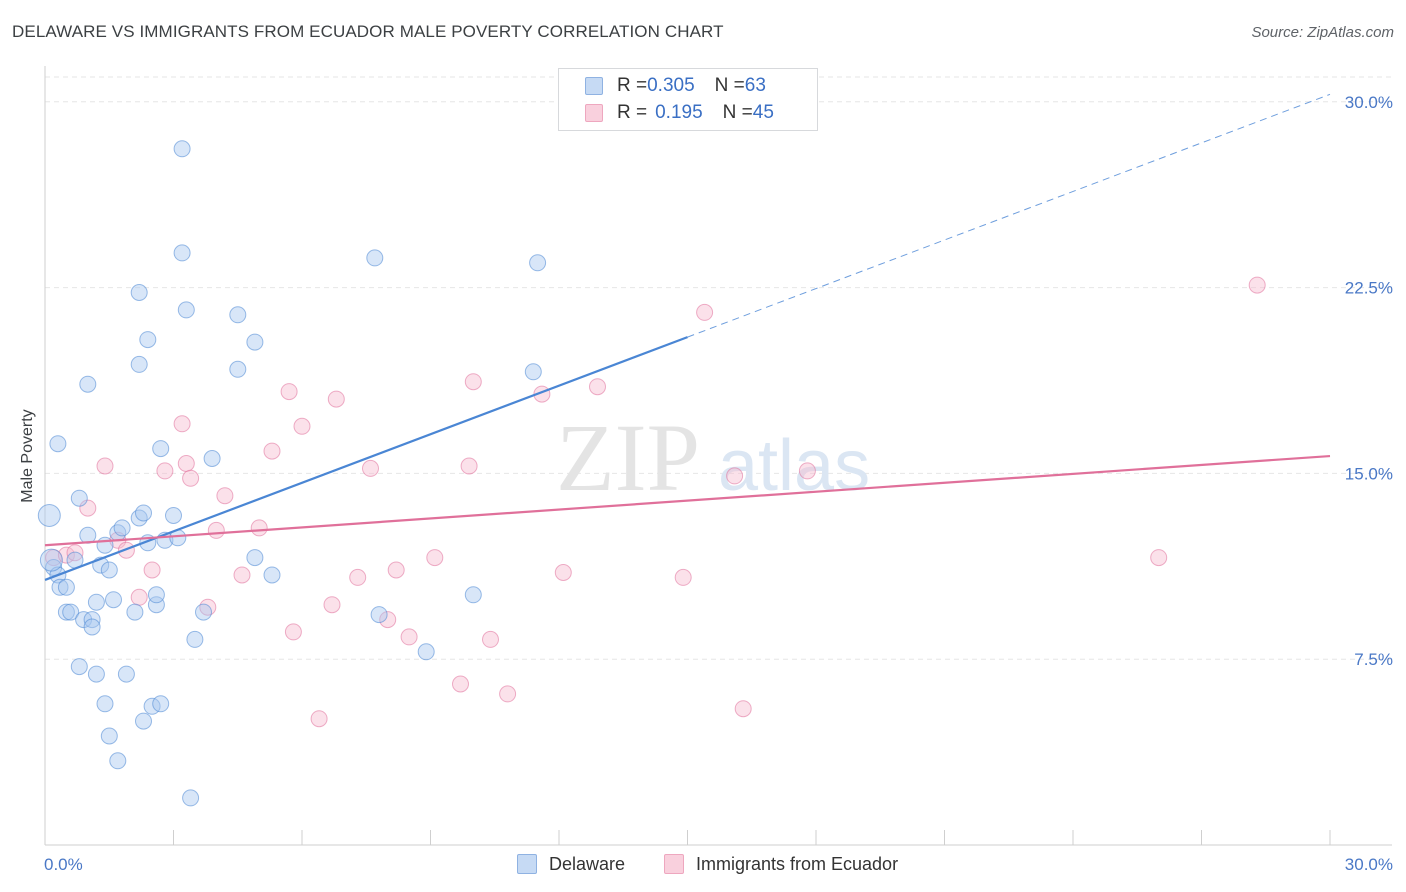 The image size is (1406, 892). I want to click on legend-row-delaware: R = 0.305 N = 63, so click(675, 86).